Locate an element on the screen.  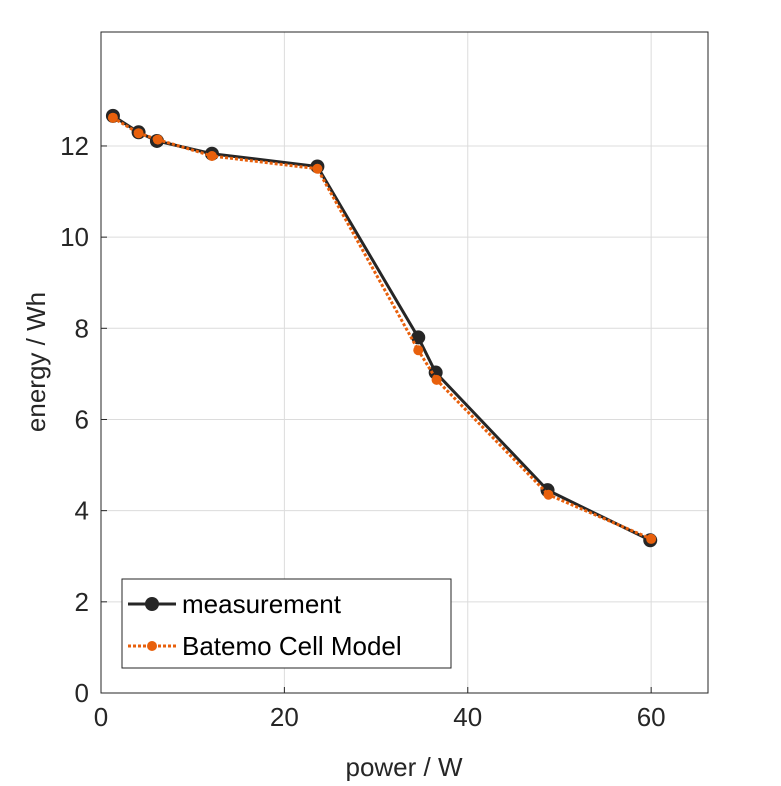
x-tick-label: 0 is located at coordinates (101, 717).